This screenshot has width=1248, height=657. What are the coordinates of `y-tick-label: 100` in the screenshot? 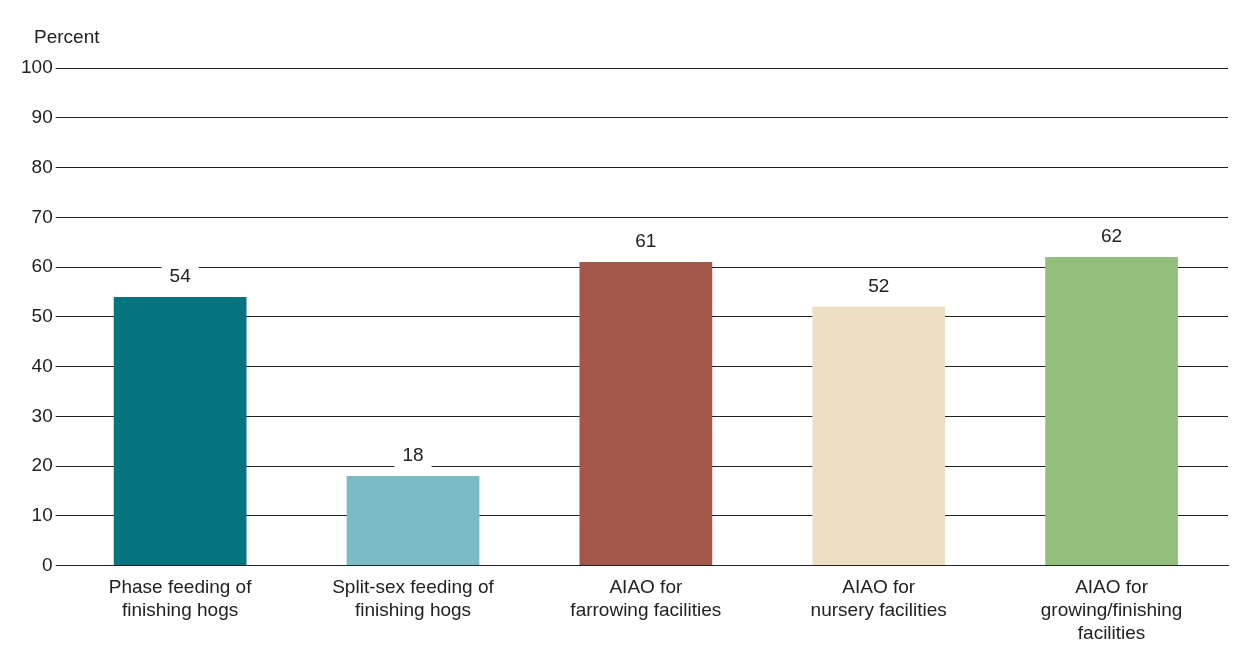 It's located at (37, 67).